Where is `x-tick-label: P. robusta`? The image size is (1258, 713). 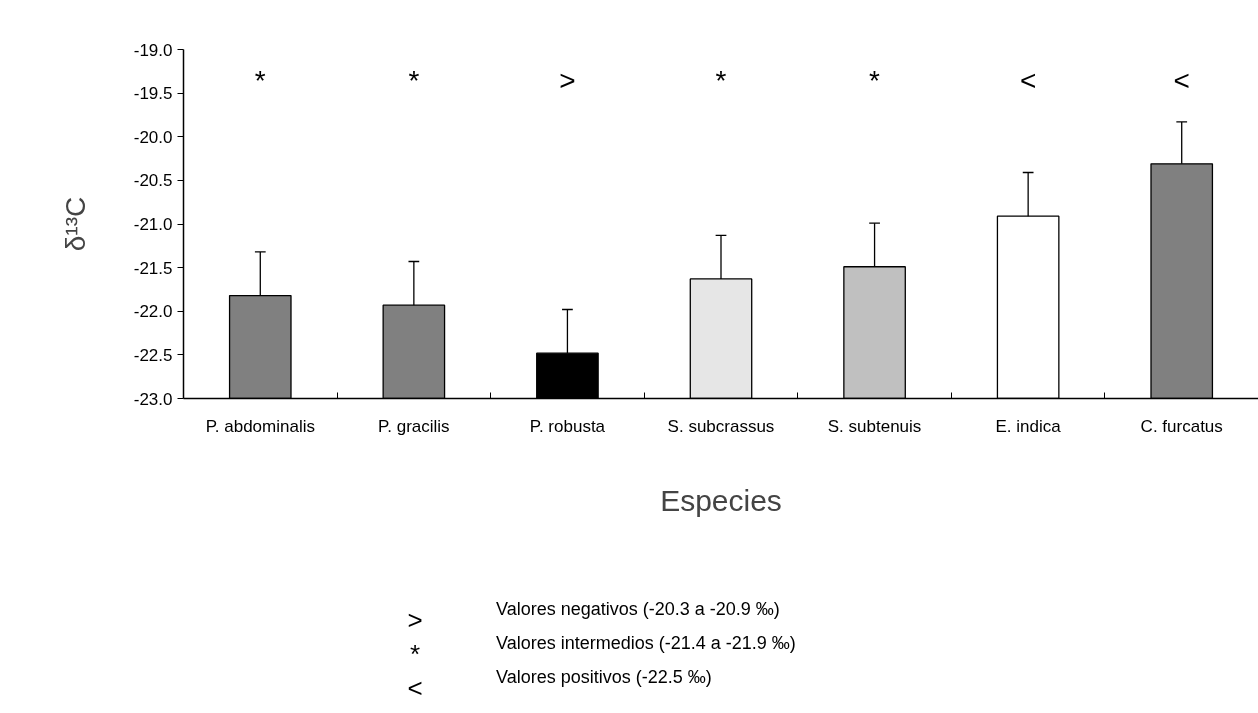 x-tick-label: P. robusta is located at coordinates (567, 426).